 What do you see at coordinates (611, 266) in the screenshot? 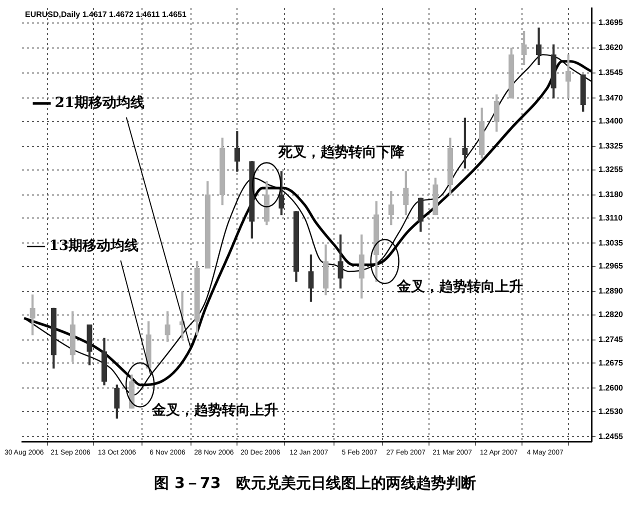
I see `y-tick-label: 1.2965` at bounding box center [611, 266].